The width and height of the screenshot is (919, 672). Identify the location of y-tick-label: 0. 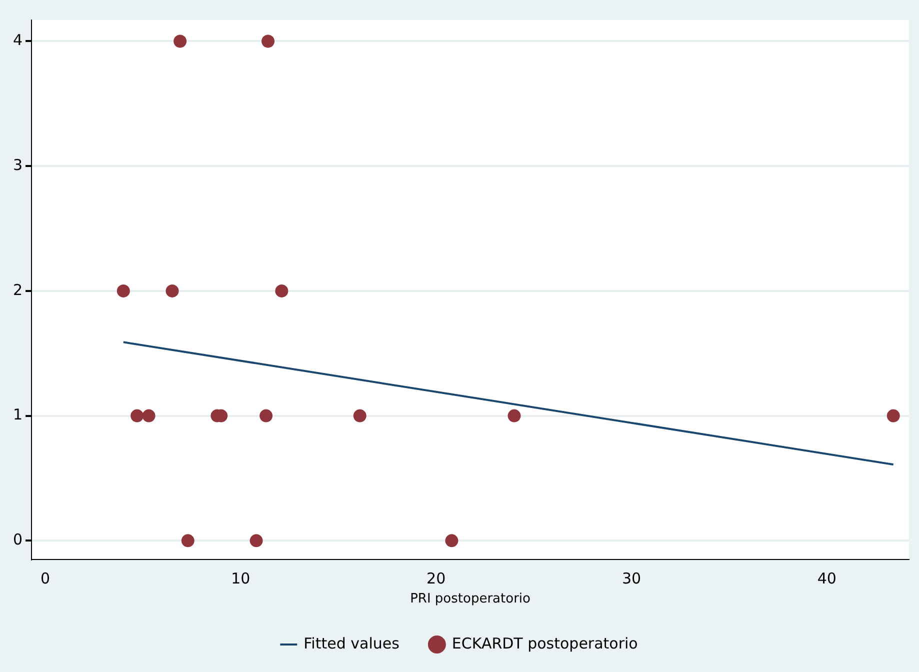
(17, 539).